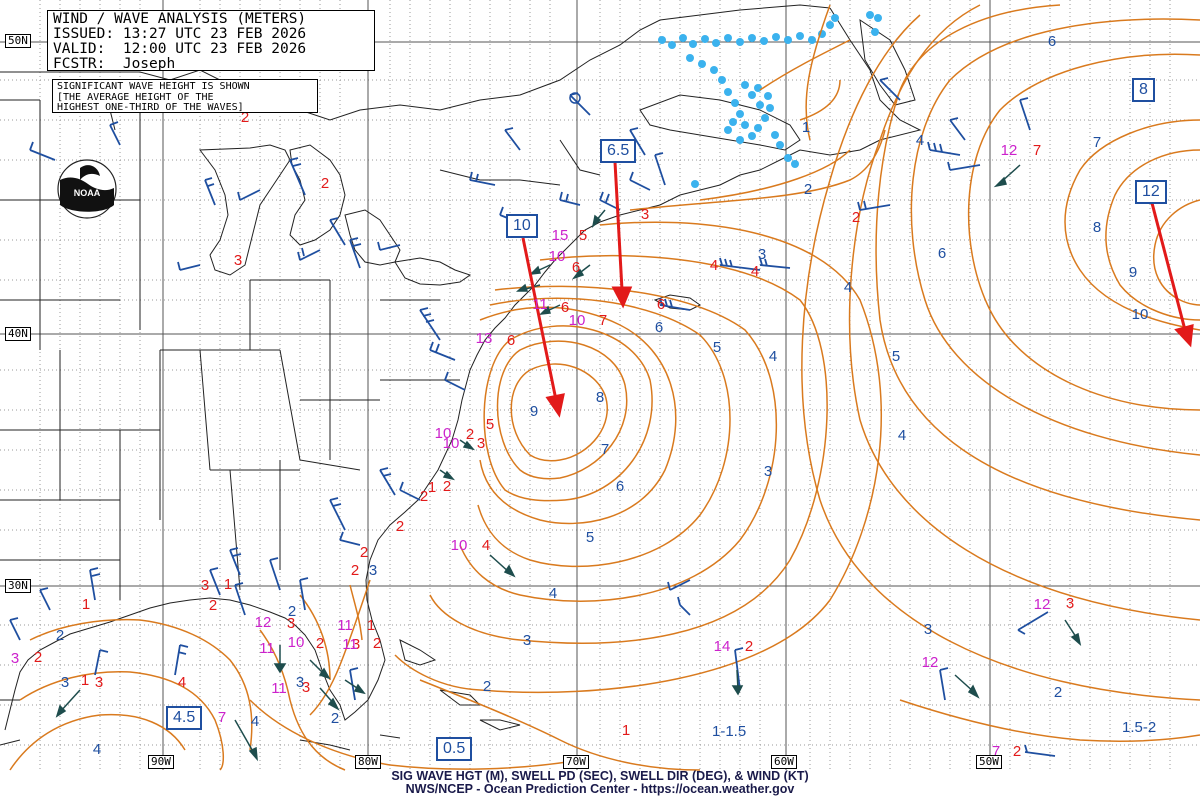 This screenshot has height=798, width=1200. What do you see at coordinates (180, 19) in the screenshot?
I see `chart-title: WIND / WAVE ANALYSIS (METERS)` at bounding box center [180, 19].